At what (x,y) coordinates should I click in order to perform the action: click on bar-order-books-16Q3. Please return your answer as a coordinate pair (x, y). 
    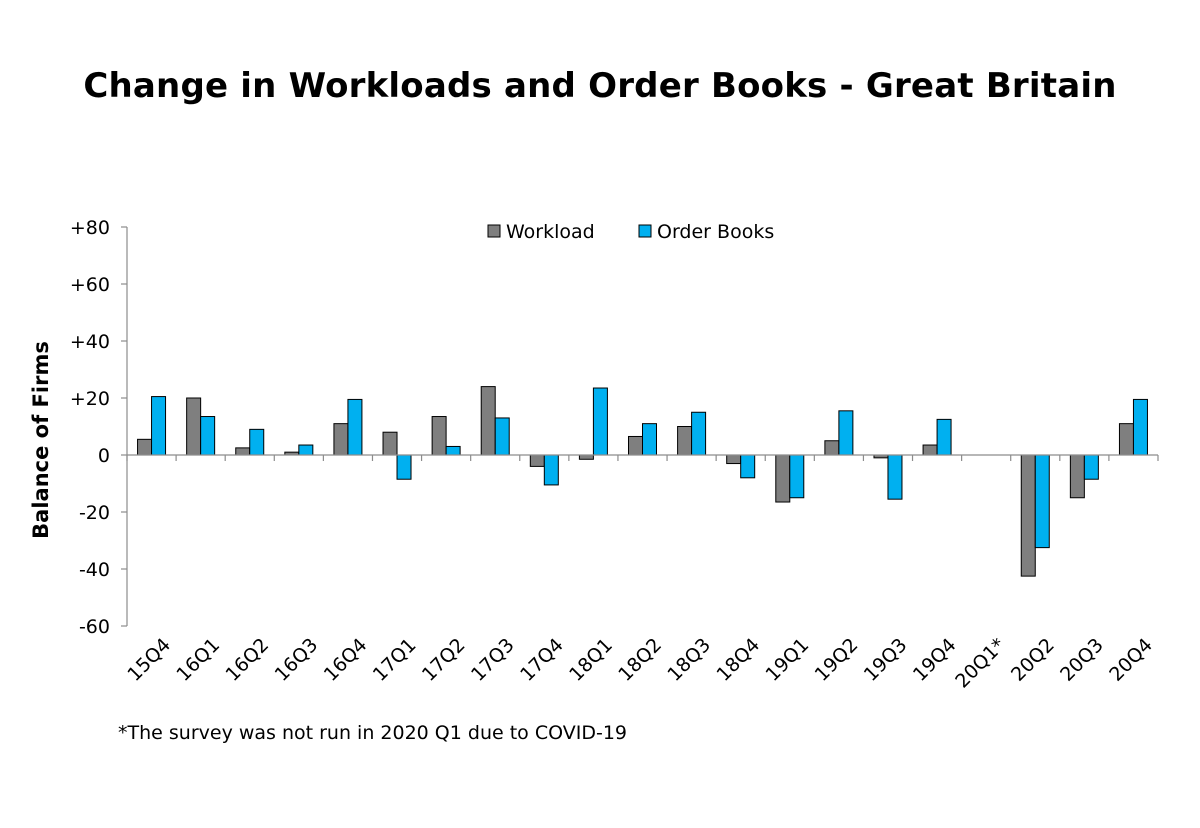
    Looking at the image, I should click on (306, 450).